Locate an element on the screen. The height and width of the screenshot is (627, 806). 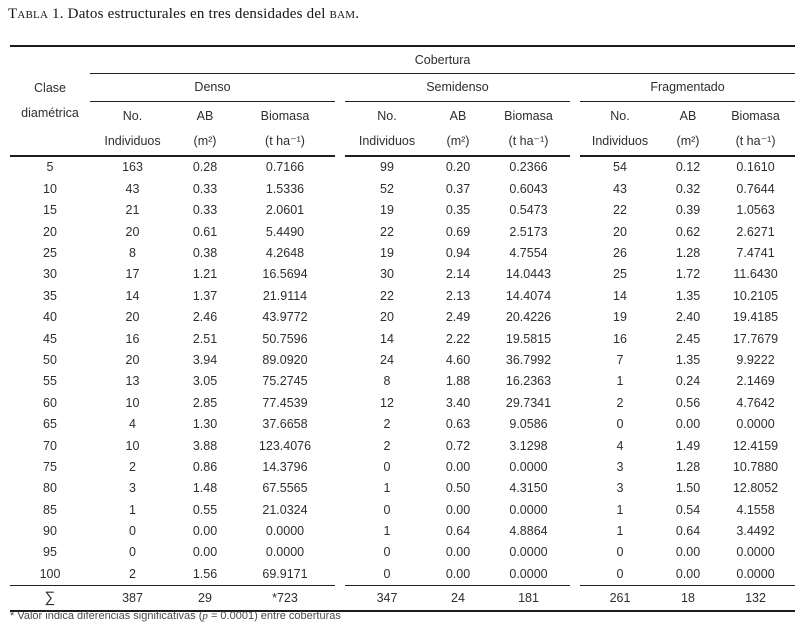
semidenso-cell: 19 is located at coordinates (387, 253).